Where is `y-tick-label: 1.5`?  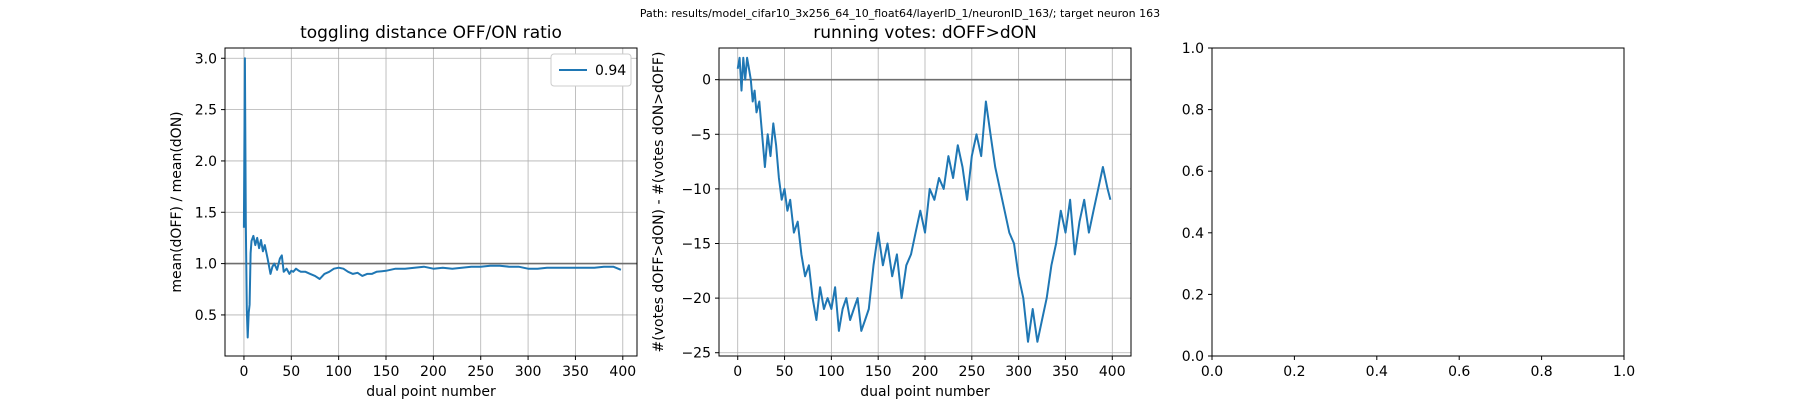 y-tick-label: 1.5 is located at coordinates (206, 213).